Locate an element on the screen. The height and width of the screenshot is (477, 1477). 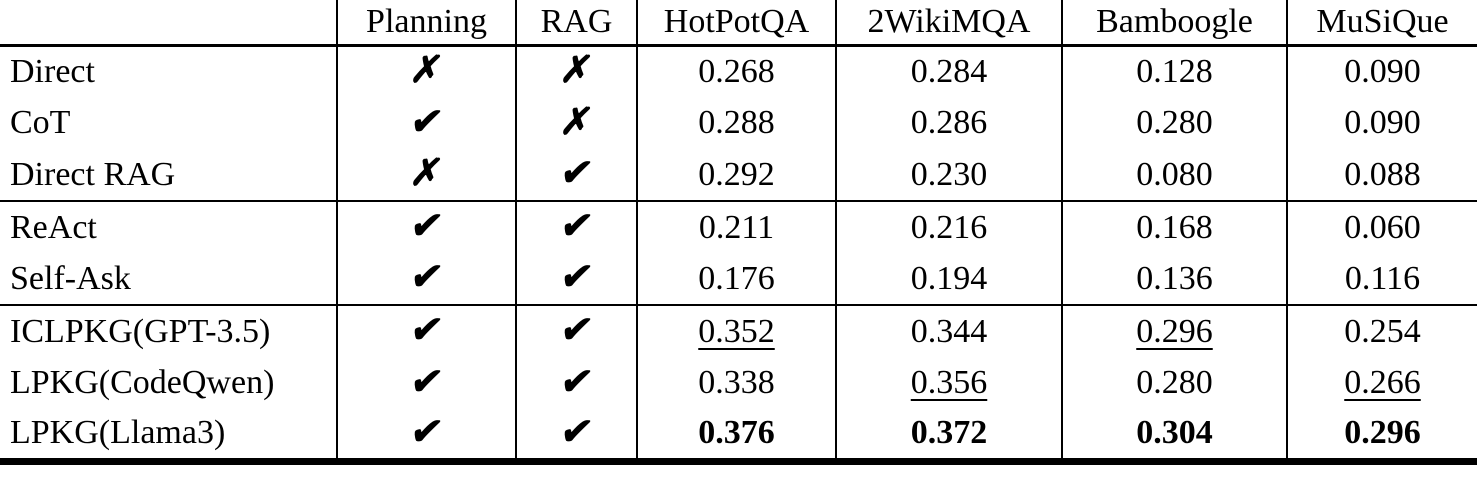
score-cell: 0.168 is located at coordinates (1174, 226).